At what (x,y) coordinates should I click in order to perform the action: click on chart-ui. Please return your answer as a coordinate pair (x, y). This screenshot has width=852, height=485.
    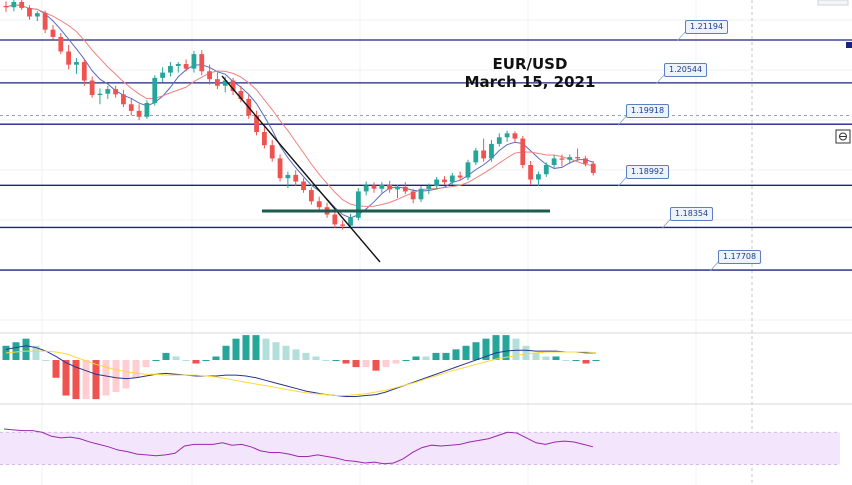
    Looking at the image, I should click on (834, 72).